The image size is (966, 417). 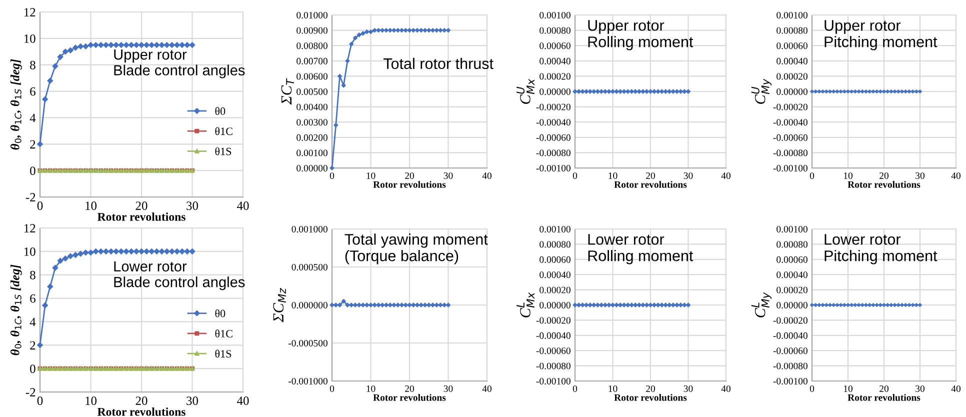 I want to click on y-tick-label: 0.00600, so click(x=312, y=76).